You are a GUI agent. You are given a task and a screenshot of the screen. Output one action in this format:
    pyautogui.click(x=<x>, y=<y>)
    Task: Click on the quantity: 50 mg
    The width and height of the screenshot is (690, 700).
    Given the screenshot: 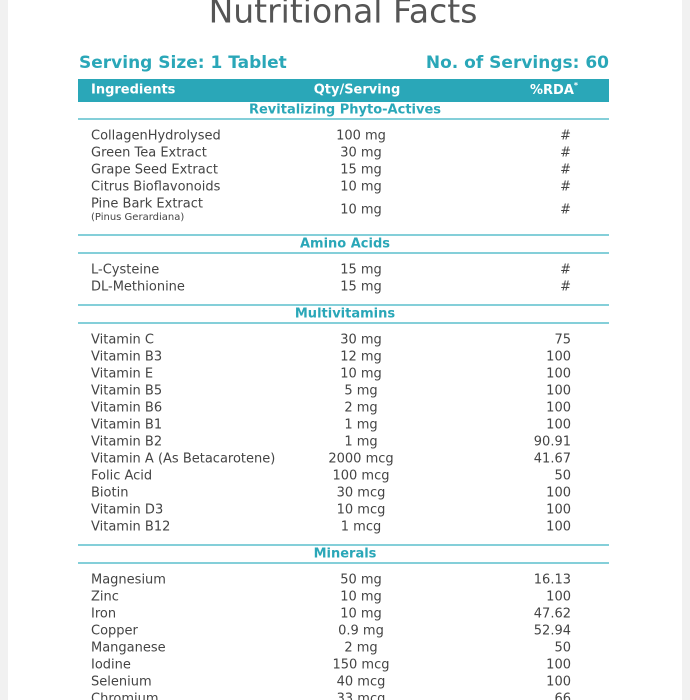 What is the action you would take?
    pyautogui.click(x=361, y=580)
    